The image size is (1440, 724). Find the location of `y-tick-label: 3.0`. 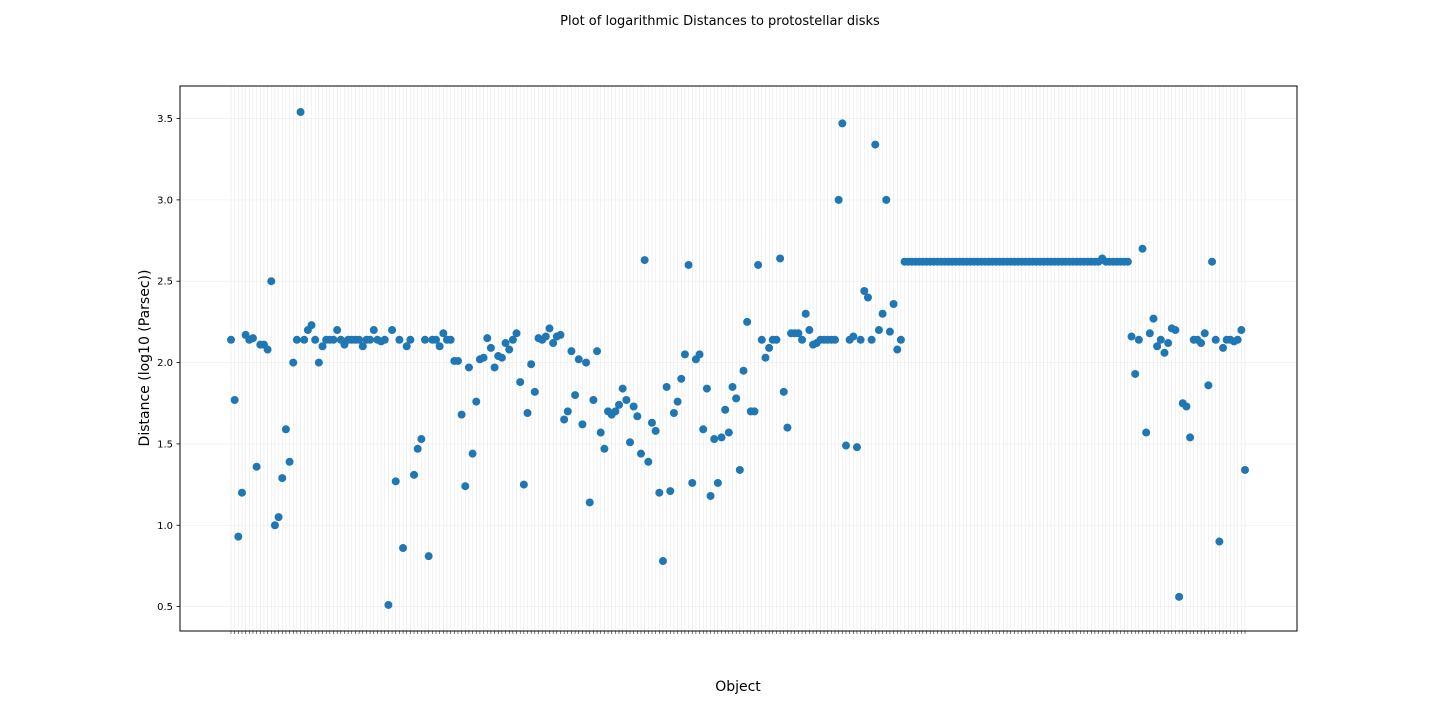

y-tick-label: 3.0 is located at coordinates (165, 200).